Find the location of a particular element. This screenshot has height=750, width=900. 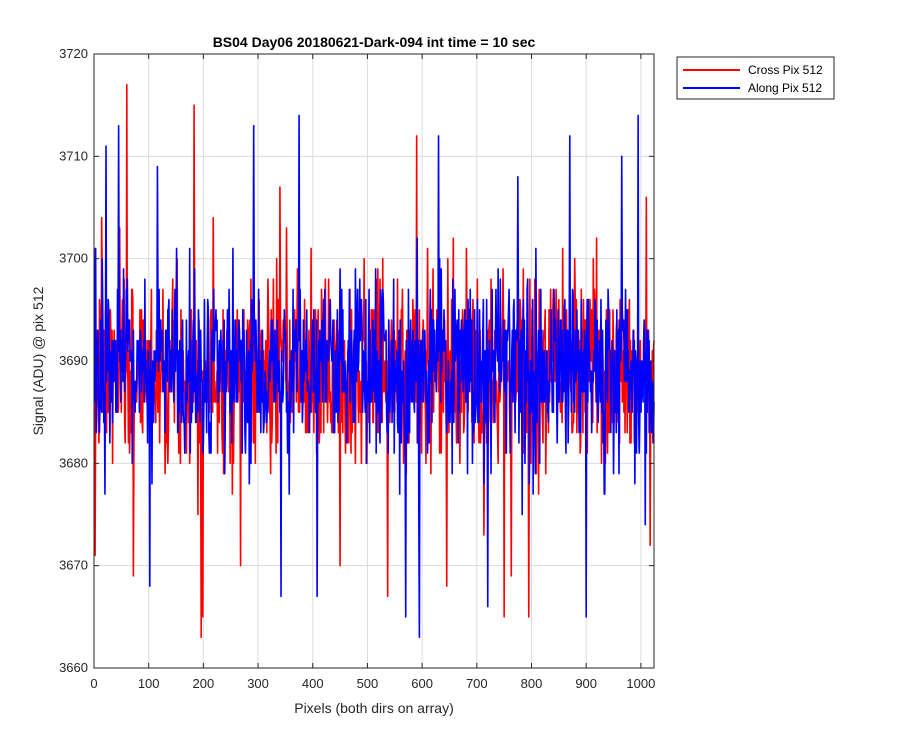

x-tick-label: 100 is located at coordinates (149, 683).